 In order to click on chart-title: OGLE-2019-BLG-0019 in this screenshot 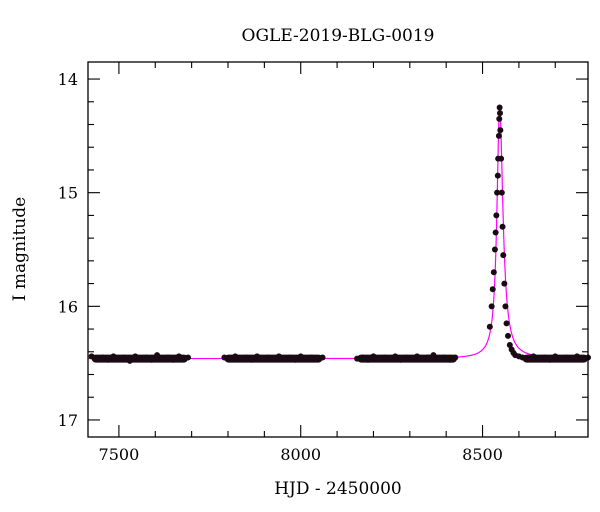, I will do `click(338, 36)`.